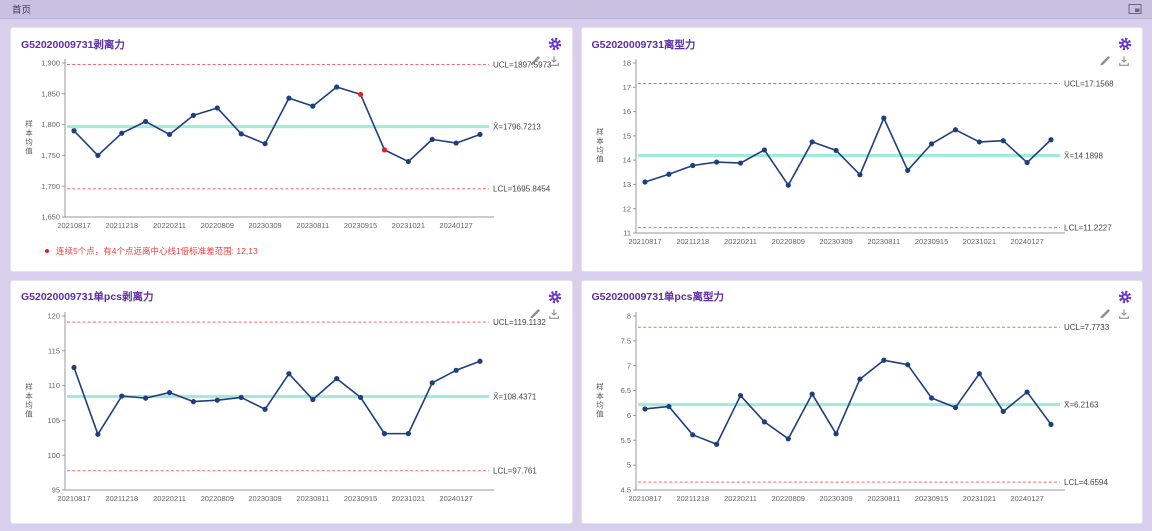 Image resolution: width=1152 pixels, height=531 pixels. Describe the element at coordinates (50, 93) in the screenshot. I see `svg-text: 1,850` at that location.